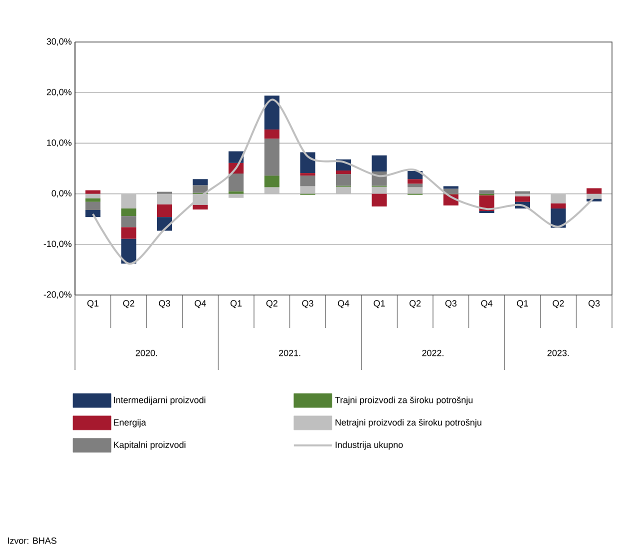 This screenshot has width=632, height=549. What do you see at coordinates (289, 353) in the screenshot?
I see `text: 2021.` at bounding box center [289, 353].